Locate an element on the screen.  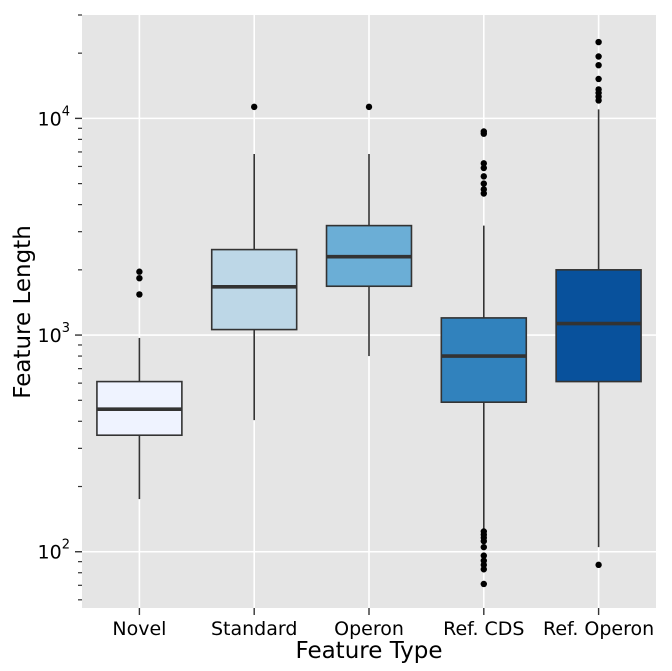
x-tick-label: Ref. CDS is located at coordinates (483, 629).